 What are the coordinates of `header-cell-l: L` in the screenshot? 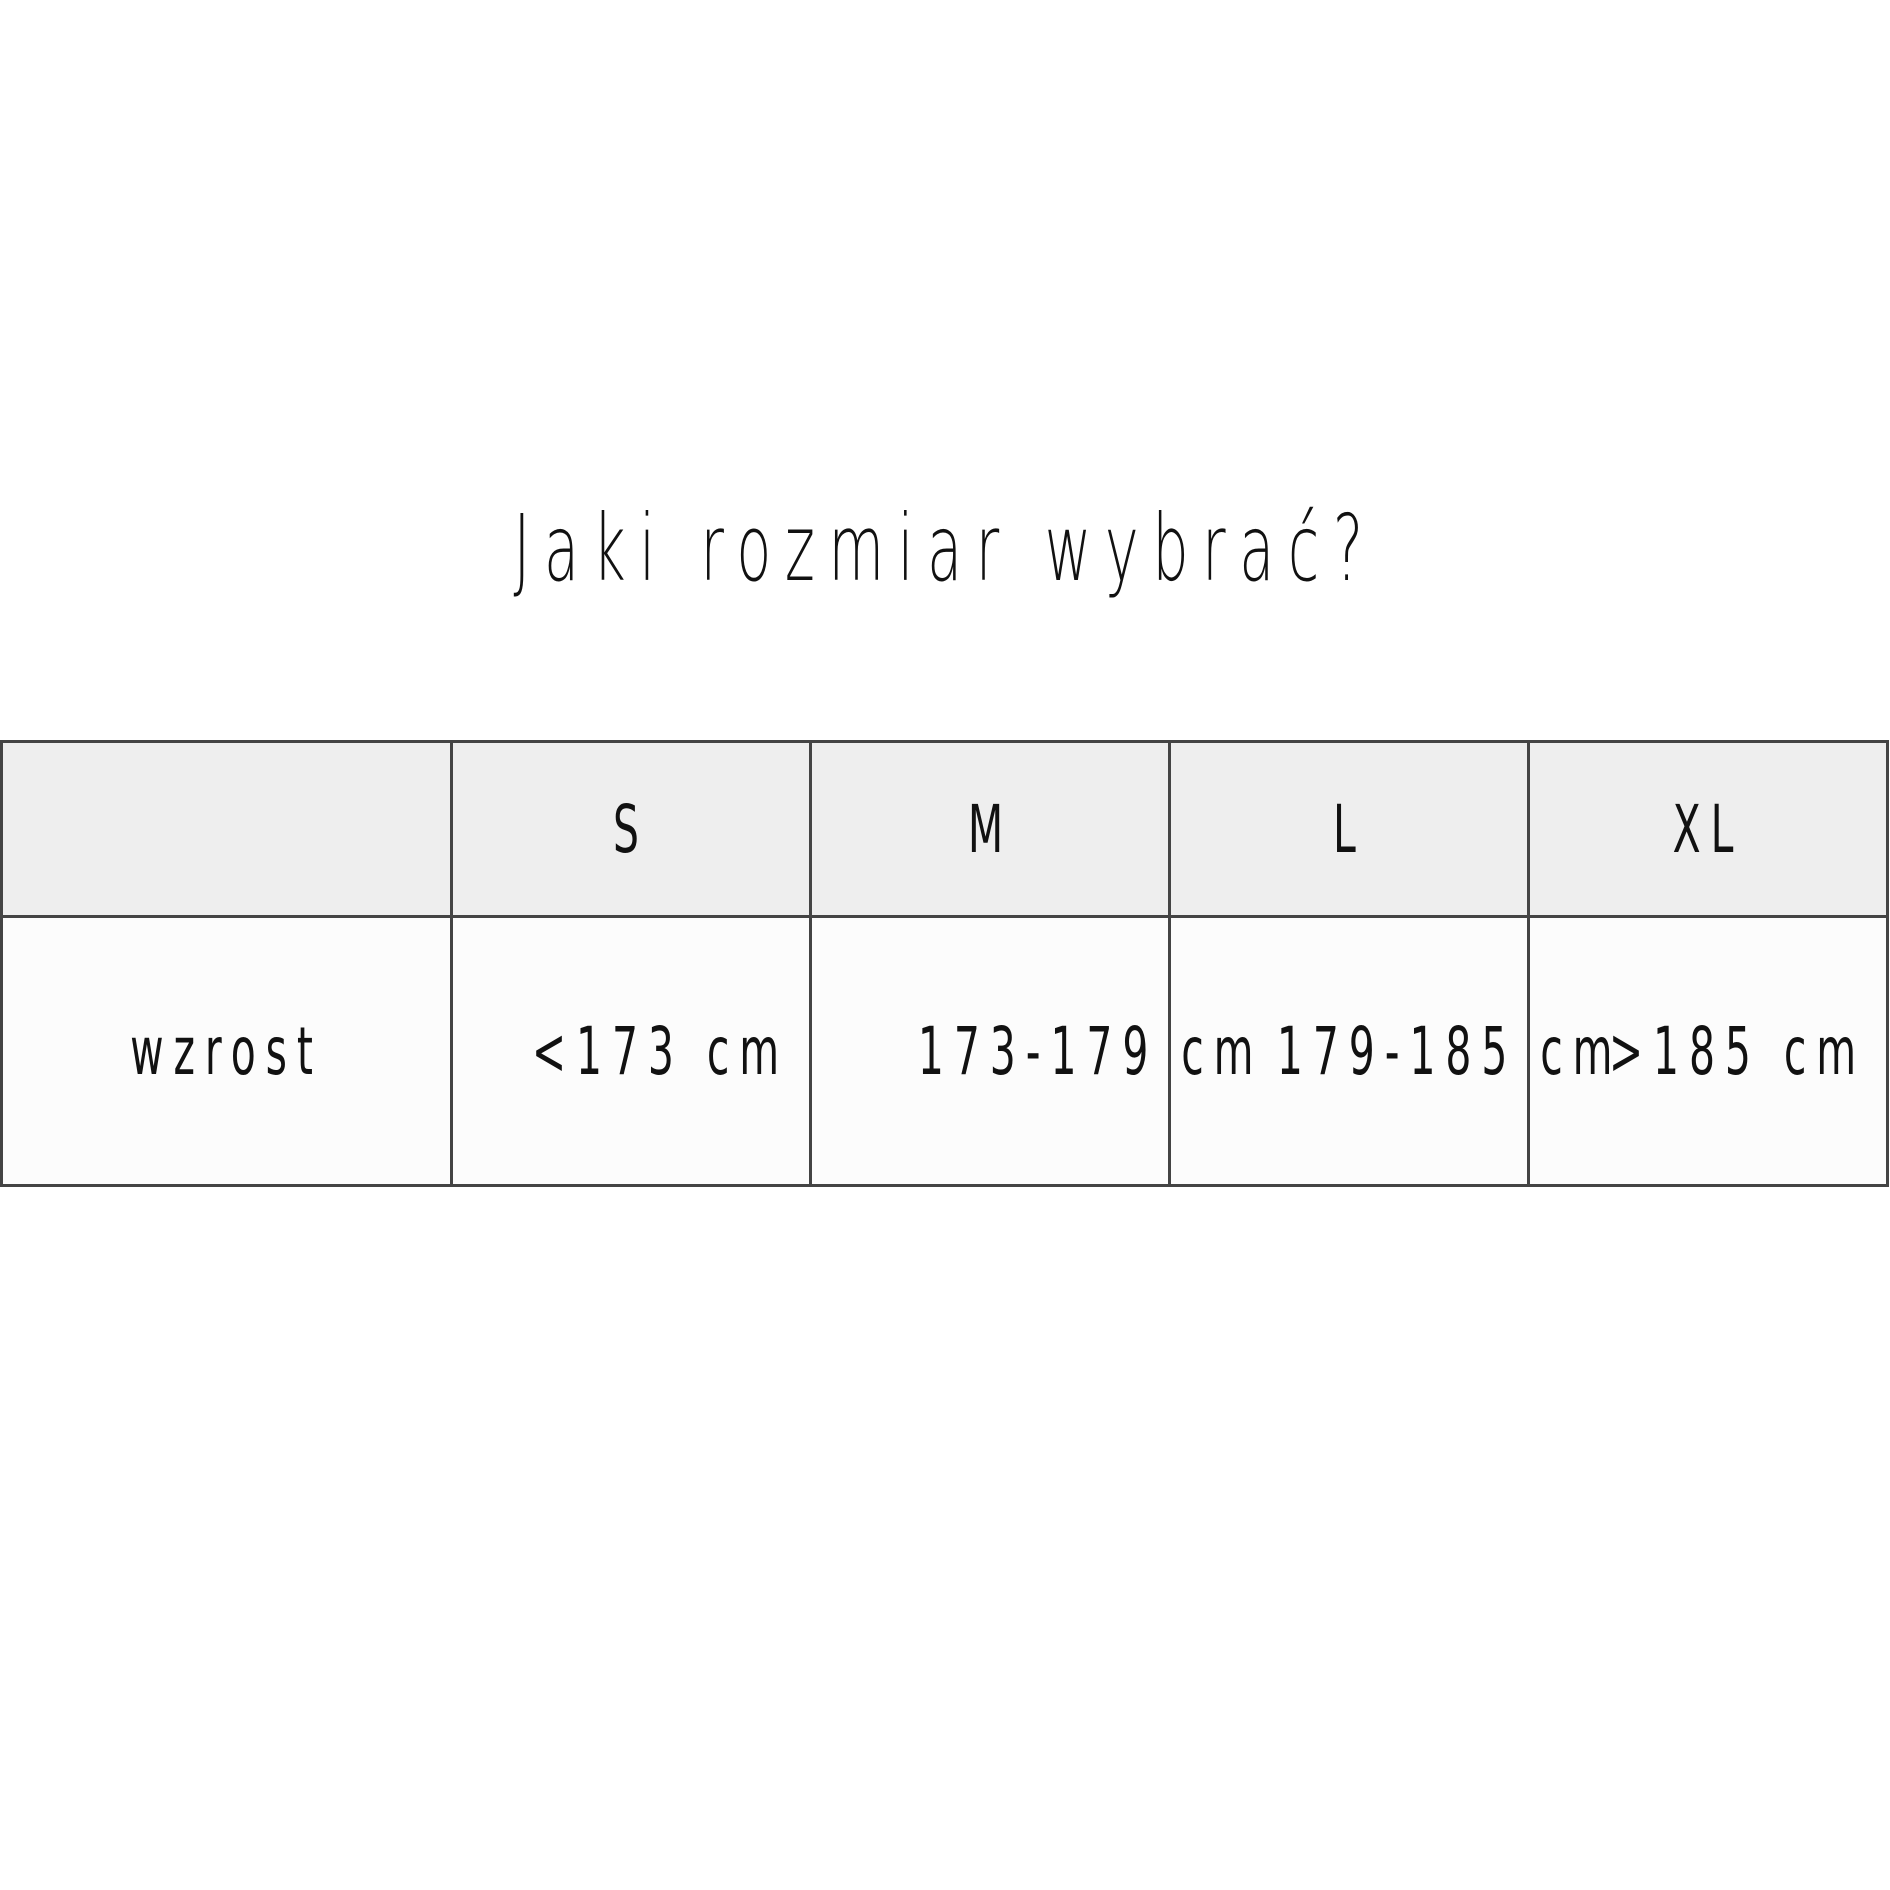 It's located at (1349, 829).